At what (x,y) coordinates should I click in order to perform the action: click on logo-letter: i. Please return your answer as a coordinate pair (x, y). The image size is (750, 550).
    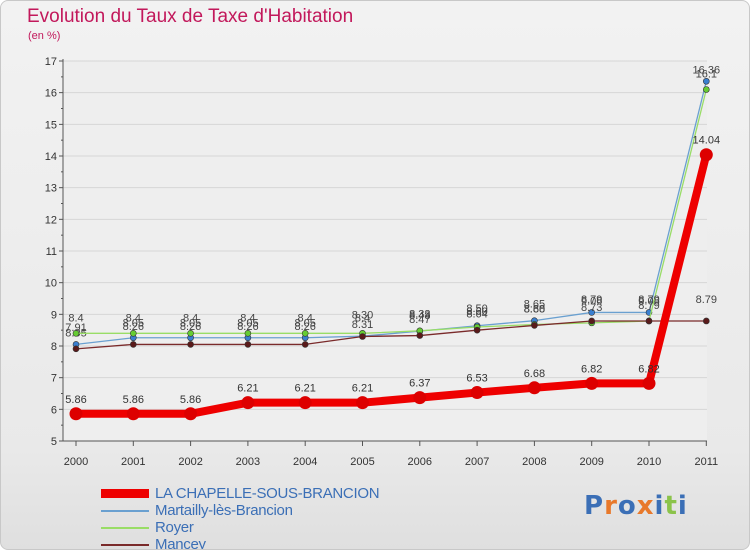
    Looking at the image, I should click on (659, 506).